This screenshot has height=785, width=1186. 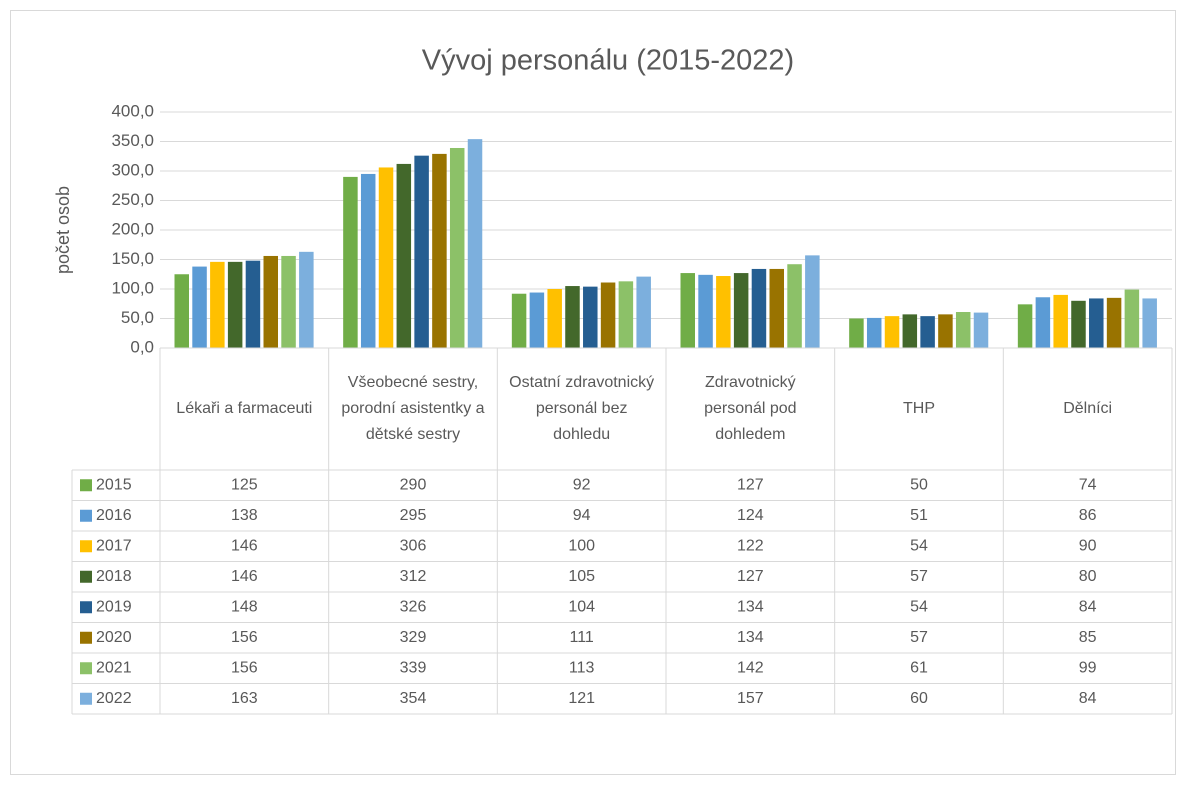 I want to click on category-label: Dělníci, so click(x=1088, y=408).